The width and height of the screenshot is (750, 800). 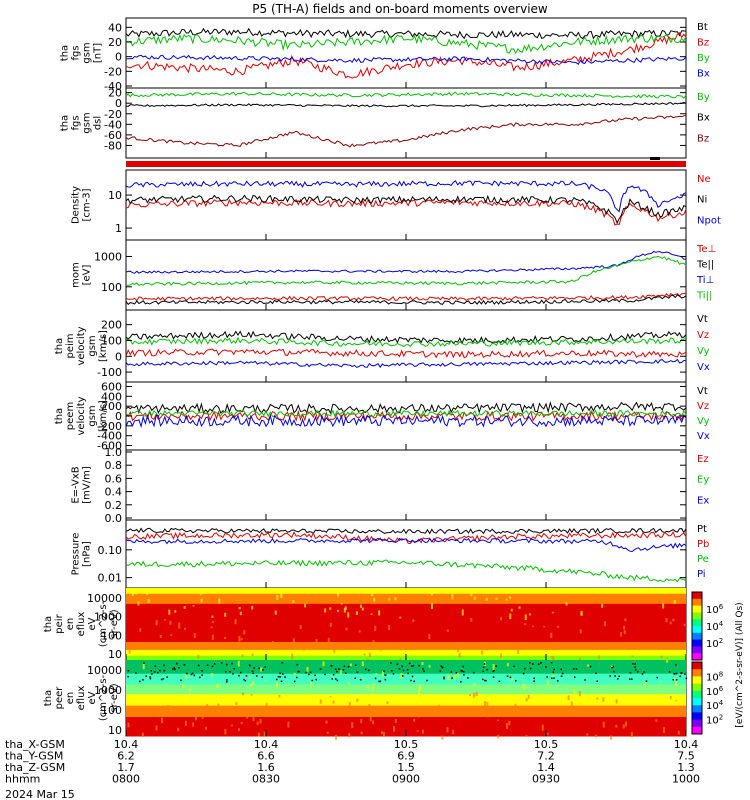 What do you see at coordinates (406, 545) in the screenshot?
I see `series-line-Pi` at bounding box center [406, 545].